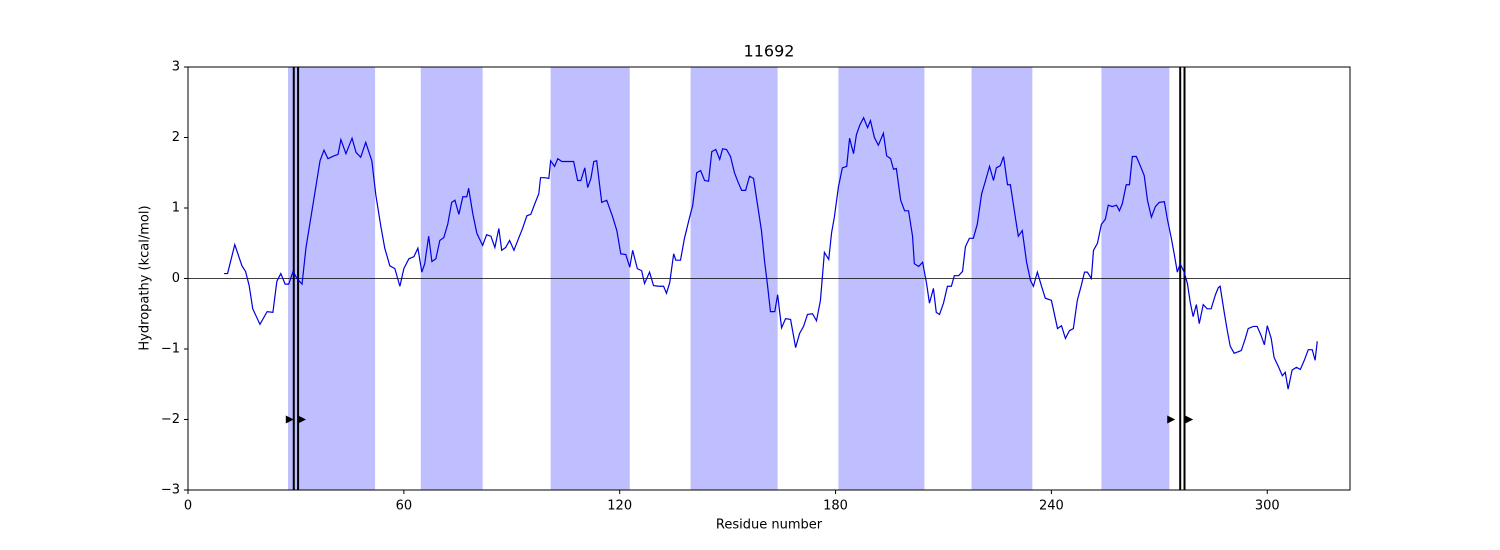  What do you see at coordinates (1051, 506) in the screenshot?
I see `x-tick-label: 240` at bounding box center [1051, 506].